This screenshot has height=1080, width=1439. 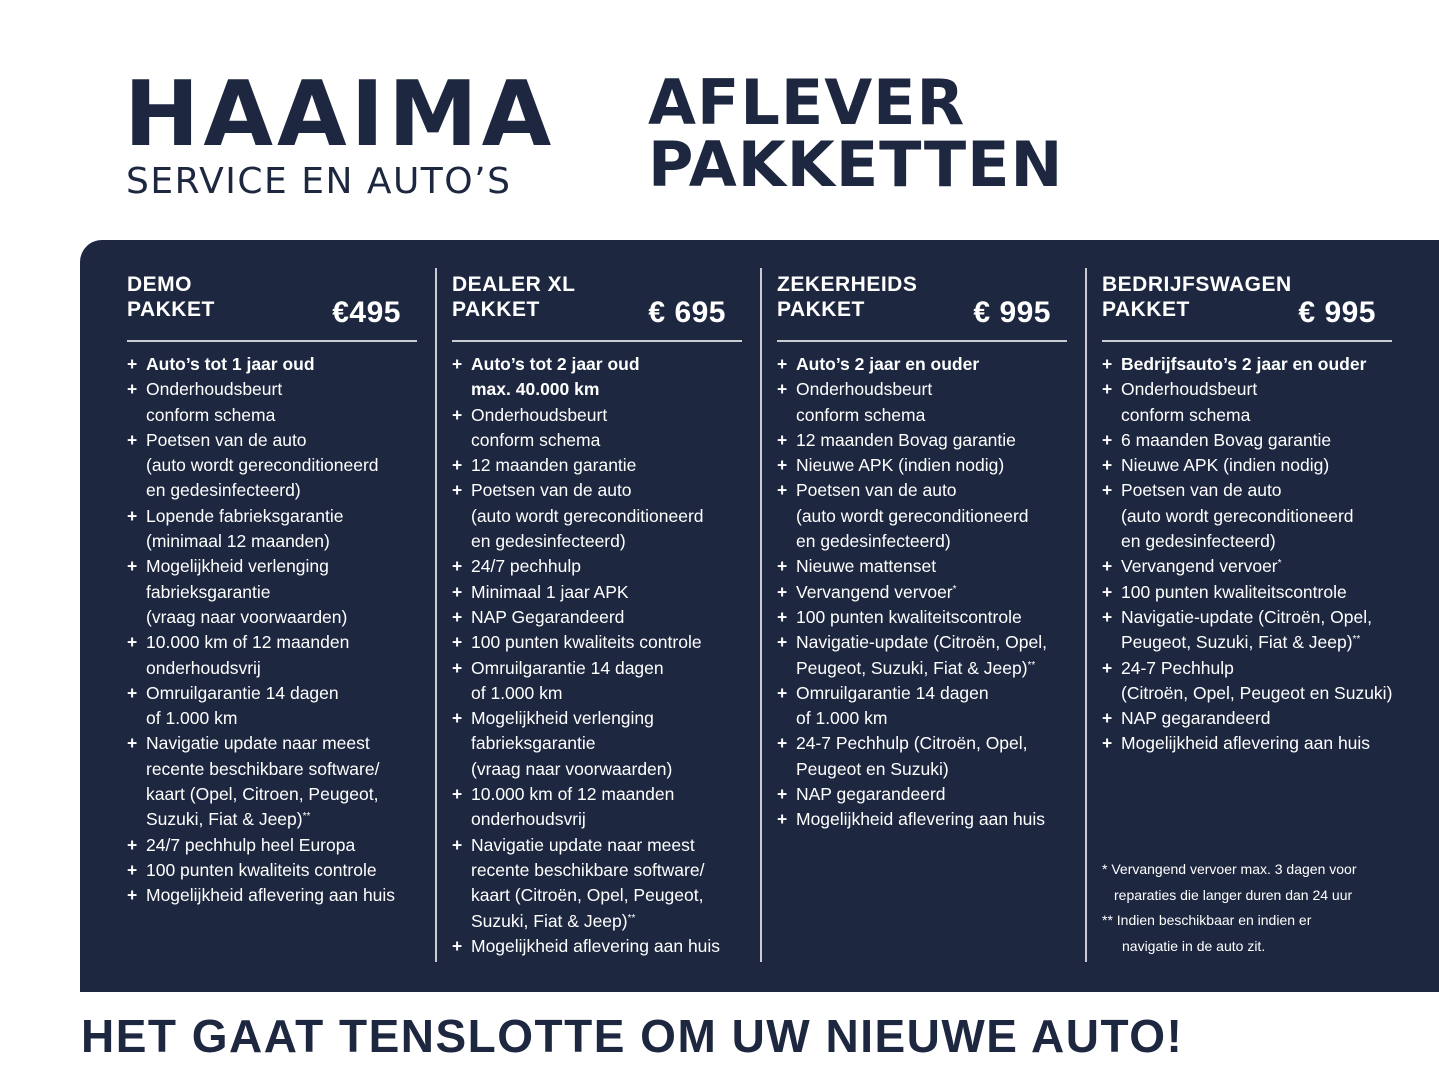 I want to click on feature-item: + Auto’s tot 2 jaar oud, so click(x=597, y=364).